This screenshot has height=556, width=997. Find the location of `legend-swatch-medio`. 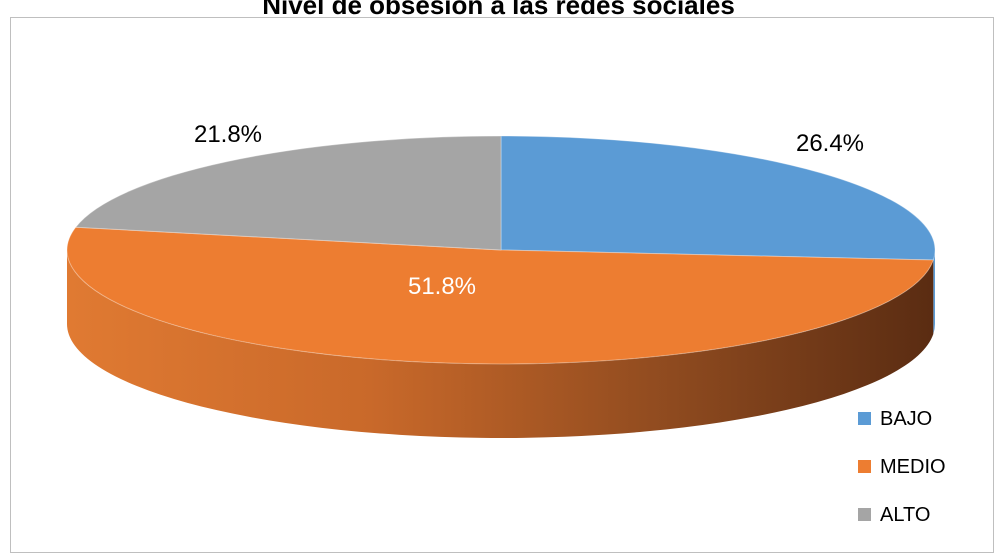

legend-swatch-medio is located at coordinates (864, 466).